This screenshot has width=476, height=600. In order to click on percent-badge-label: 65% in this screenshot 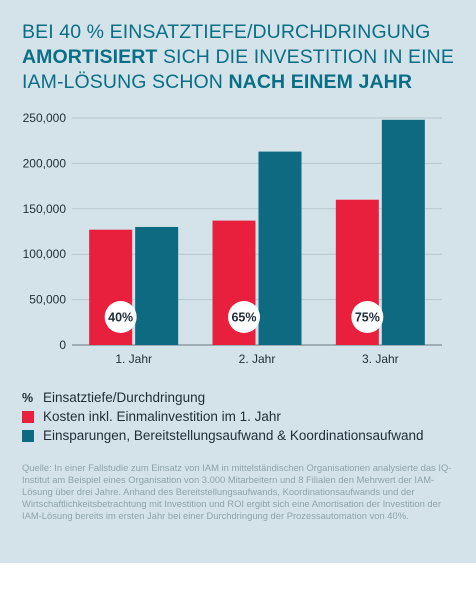, I will do `click(243, 318)`.